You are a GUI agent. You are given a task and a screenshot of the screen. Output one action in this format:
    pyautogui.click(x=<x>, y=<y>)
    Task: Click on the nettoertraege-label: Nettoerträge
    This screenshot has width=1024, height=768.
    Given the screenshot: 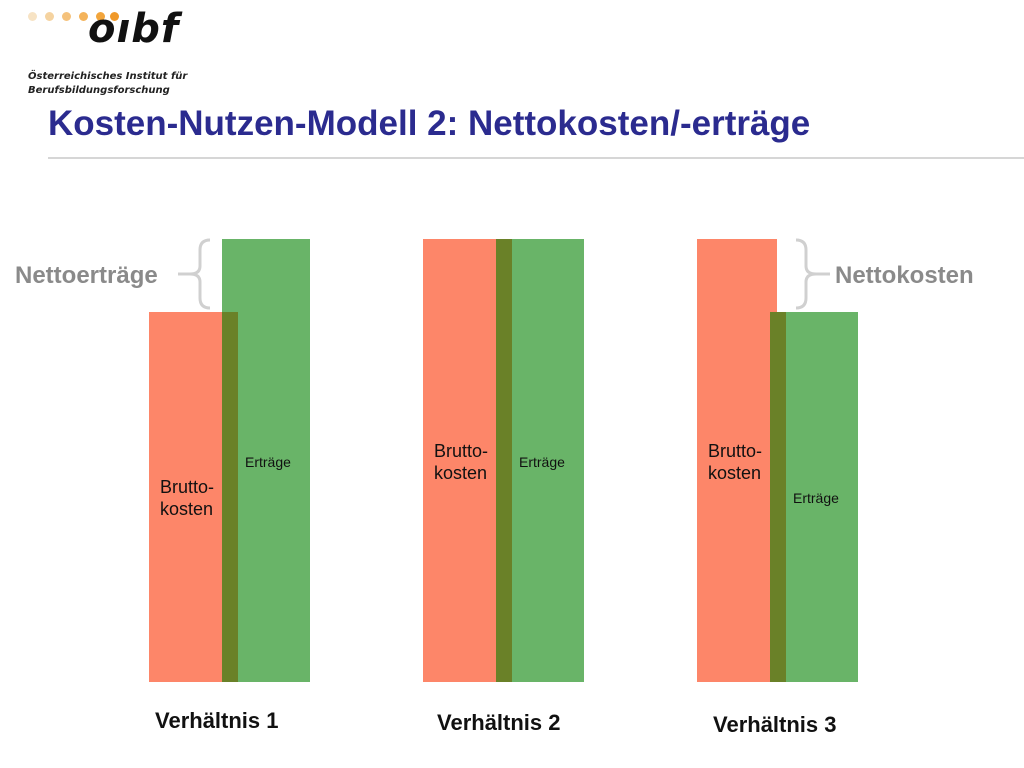 What is the action you would take?
    pyautogui.click(x=86, y=275)
    